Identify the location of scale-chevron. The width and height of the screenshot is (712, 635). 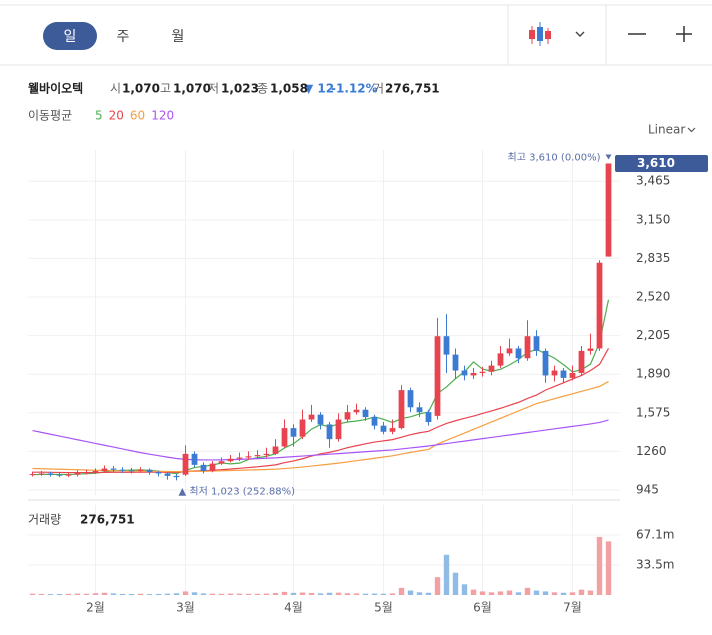
(691, 130).